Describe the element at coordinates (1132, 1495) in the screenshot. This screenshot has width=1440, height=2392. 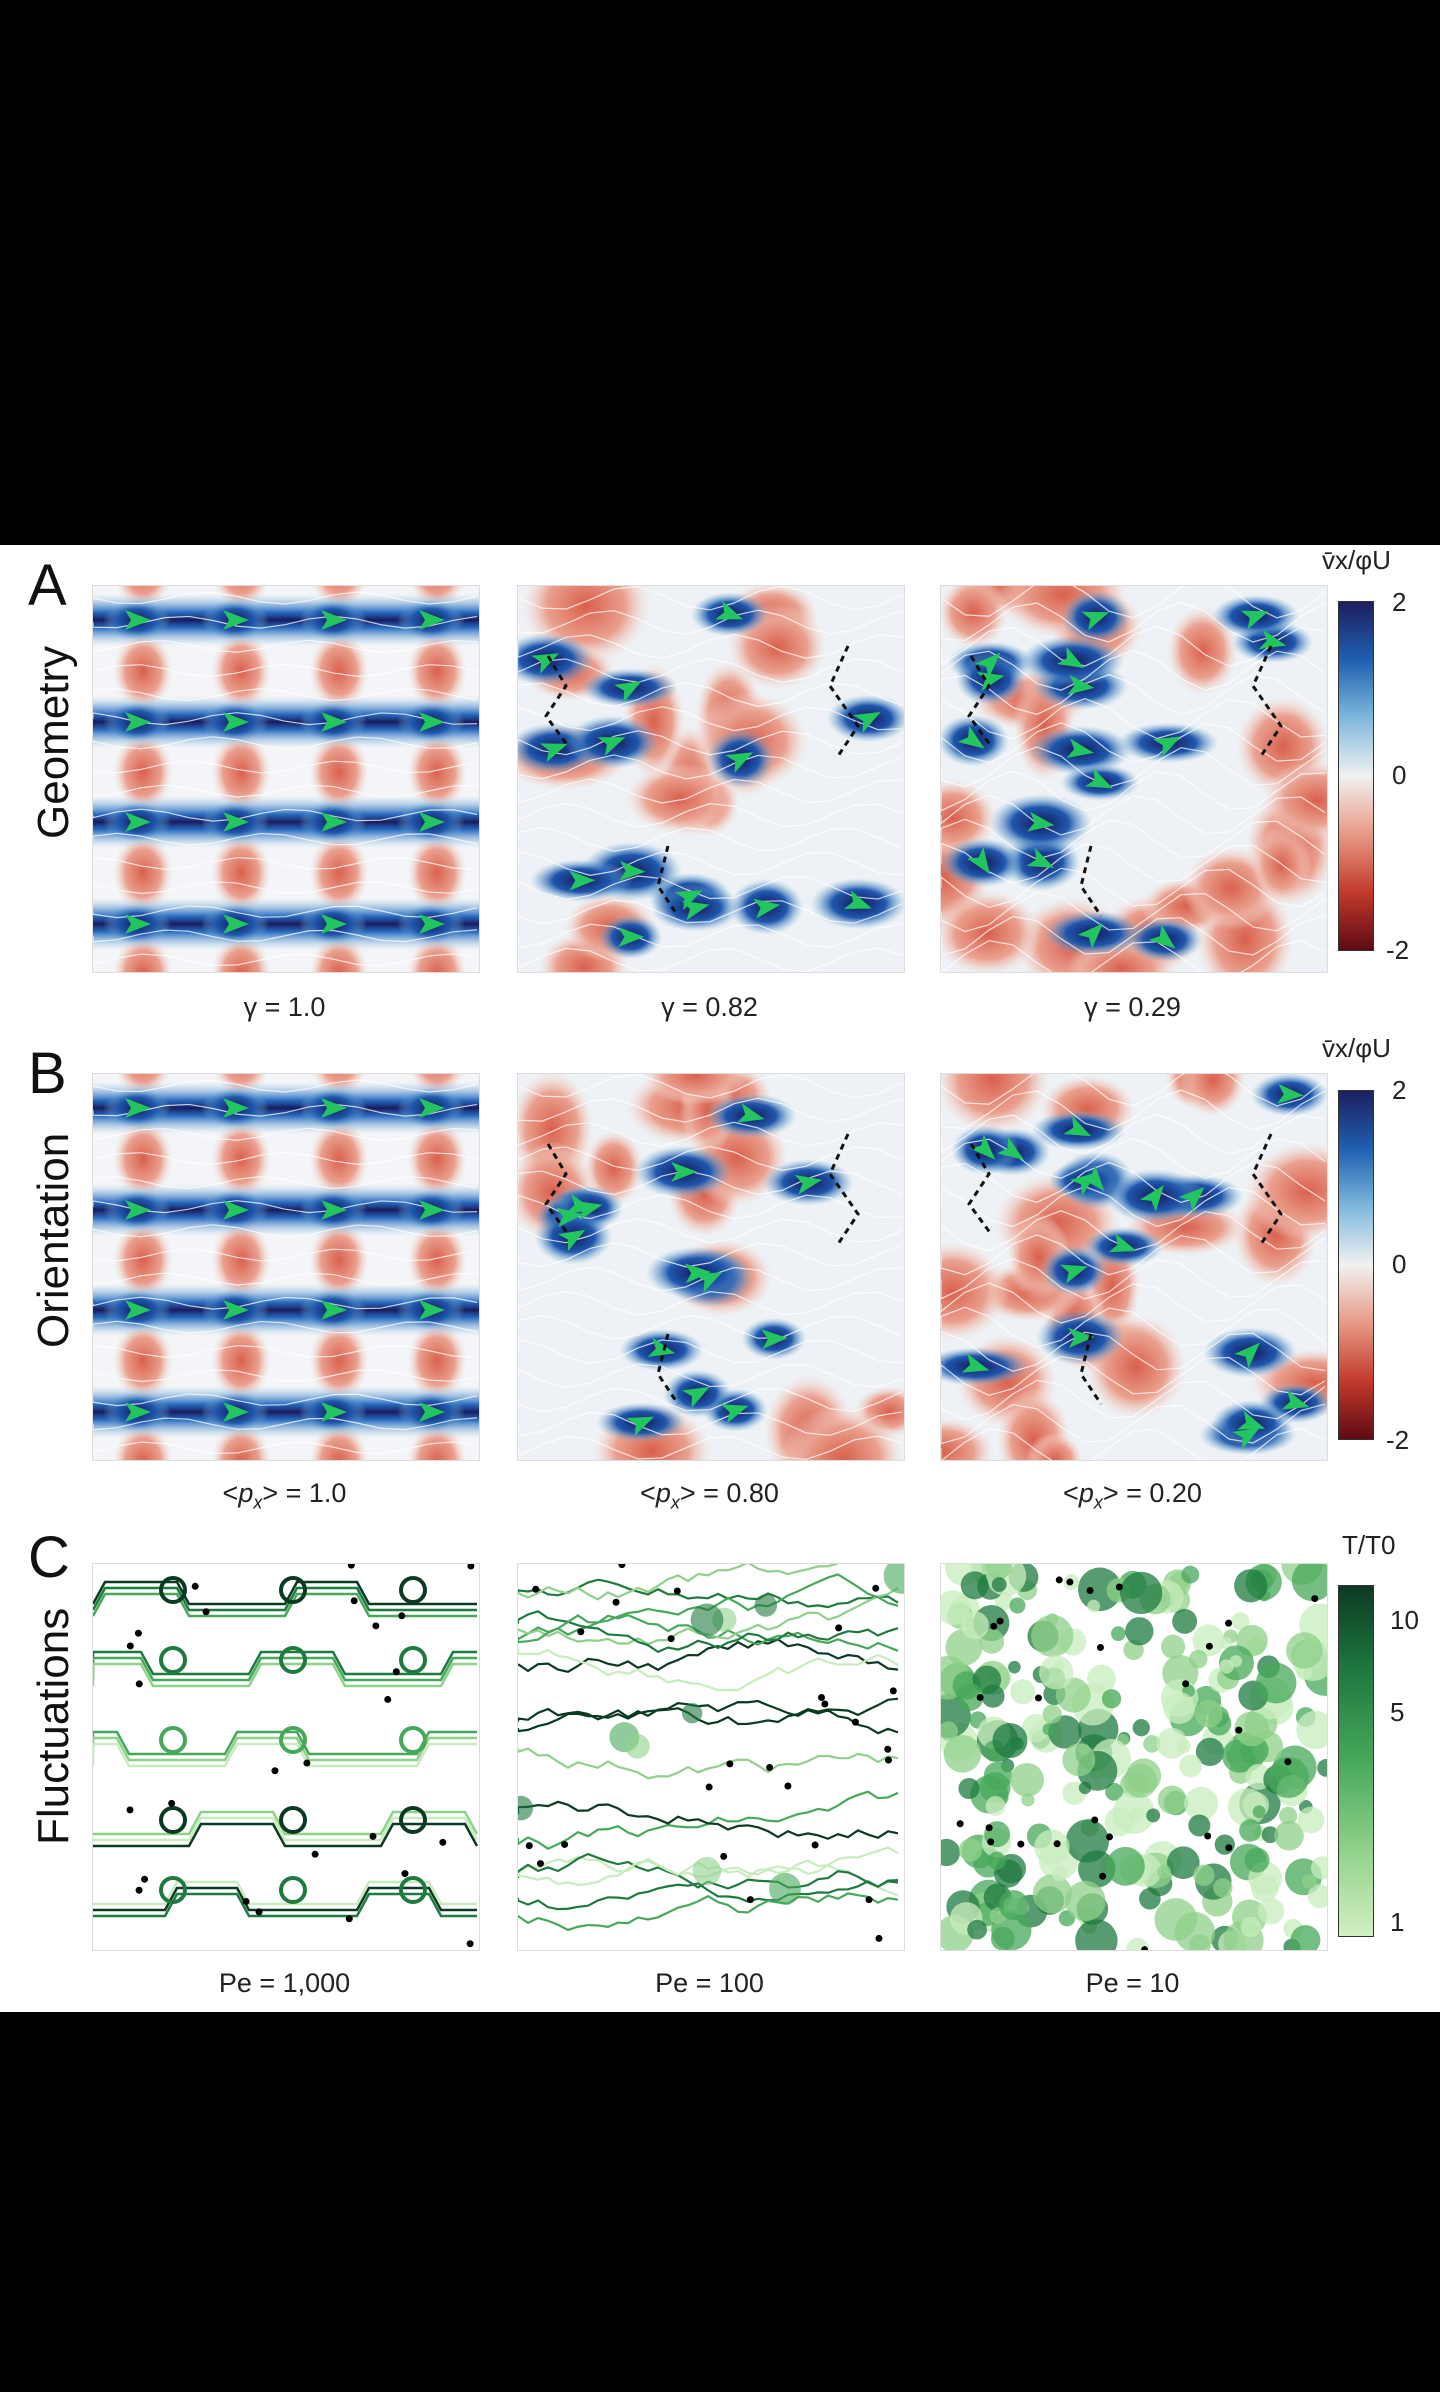
I see `caption-orientation-3: <px> = 0.20` at that location.